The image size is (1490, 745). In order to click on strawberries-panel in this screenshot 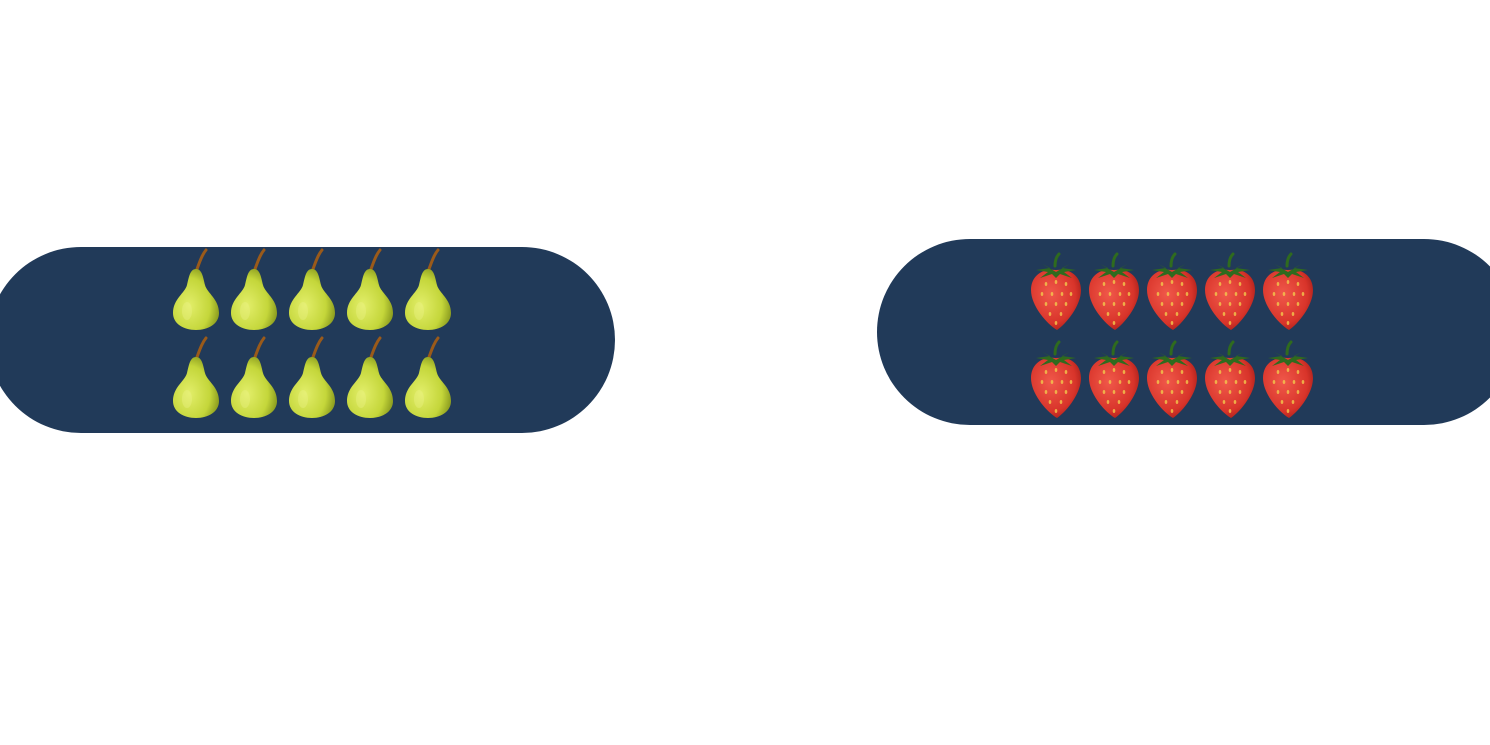, I will do `click(1183, 332)`.